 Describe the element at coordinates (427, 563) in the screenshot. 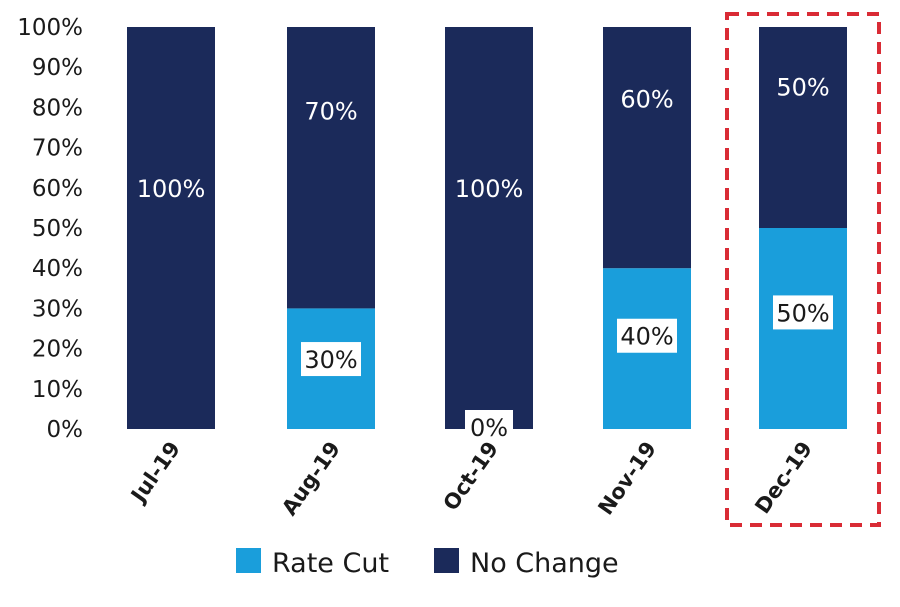

I see `legend: Rate Cut No Change` at that location.